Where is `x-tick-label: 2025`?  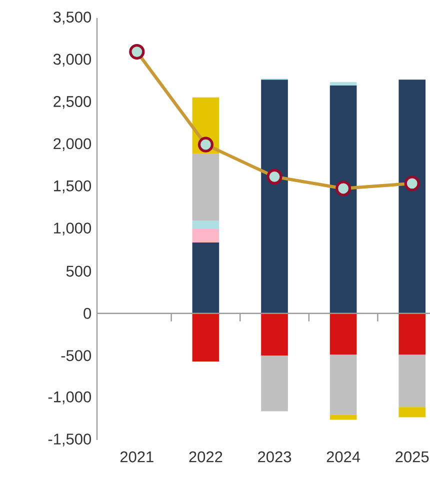
x-tick-label: 2025 is located at coordinates (412, 456).